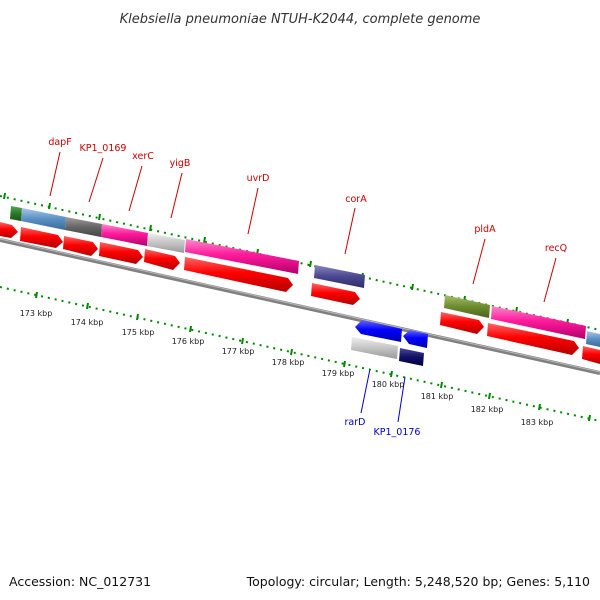  What do you see at coordinates (485, 229) in the screenshot?
I see `gene-label-plda: pldA` at bounding box center [485, 229].